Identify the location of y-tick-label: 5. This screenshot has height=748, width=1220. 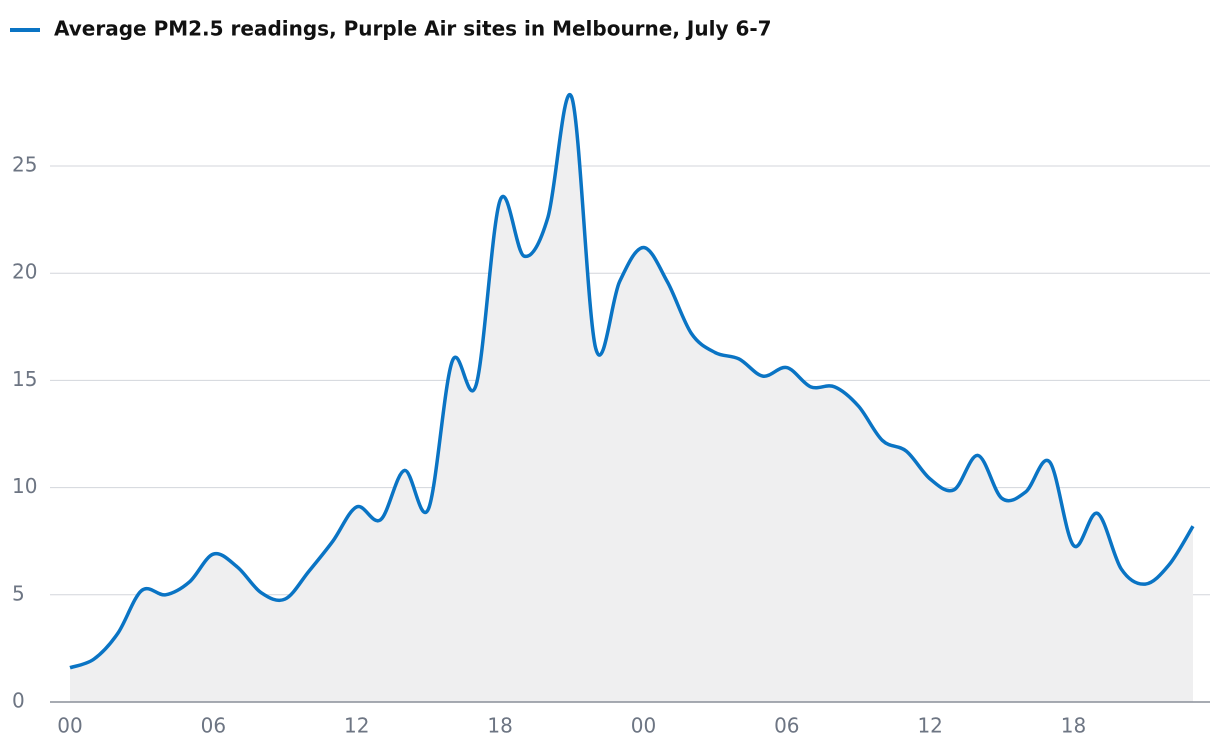
(18, 593).